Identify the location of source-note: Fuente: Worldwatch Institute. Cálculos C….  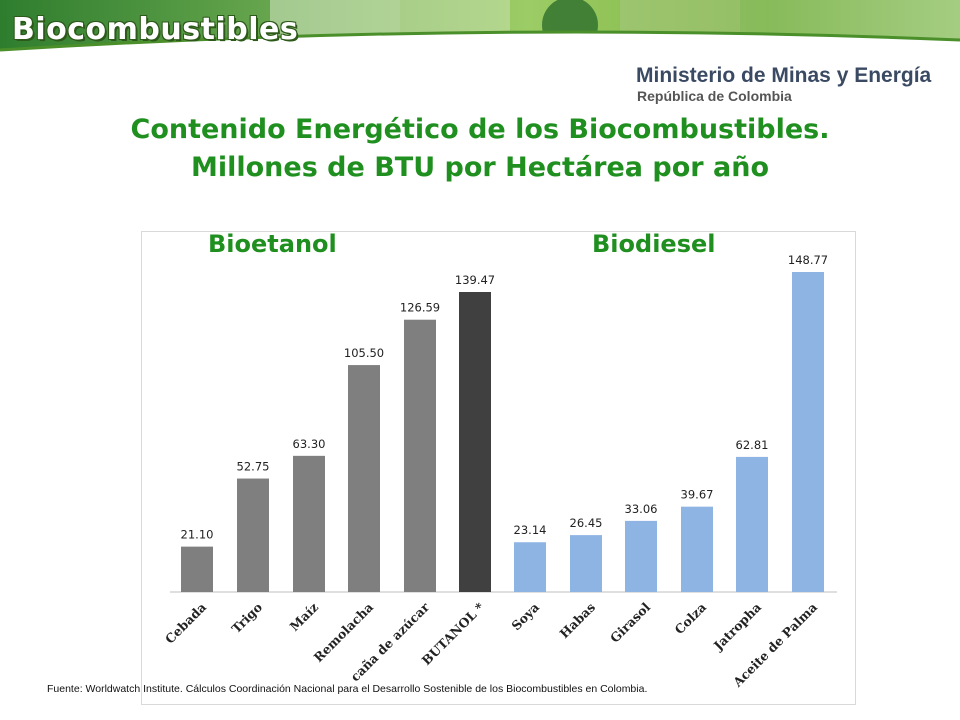
(347, 689).